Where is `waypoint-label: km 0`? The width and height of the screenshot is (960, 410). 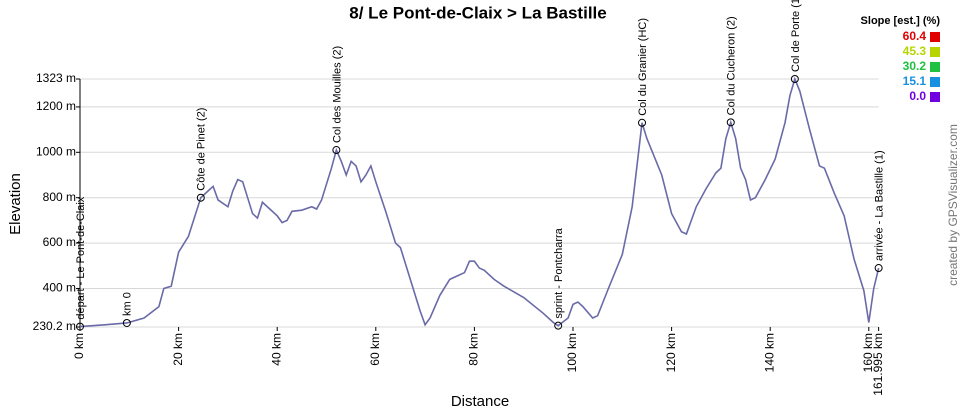
waypoint-label: km 0 is located at coordinates (128, 304).